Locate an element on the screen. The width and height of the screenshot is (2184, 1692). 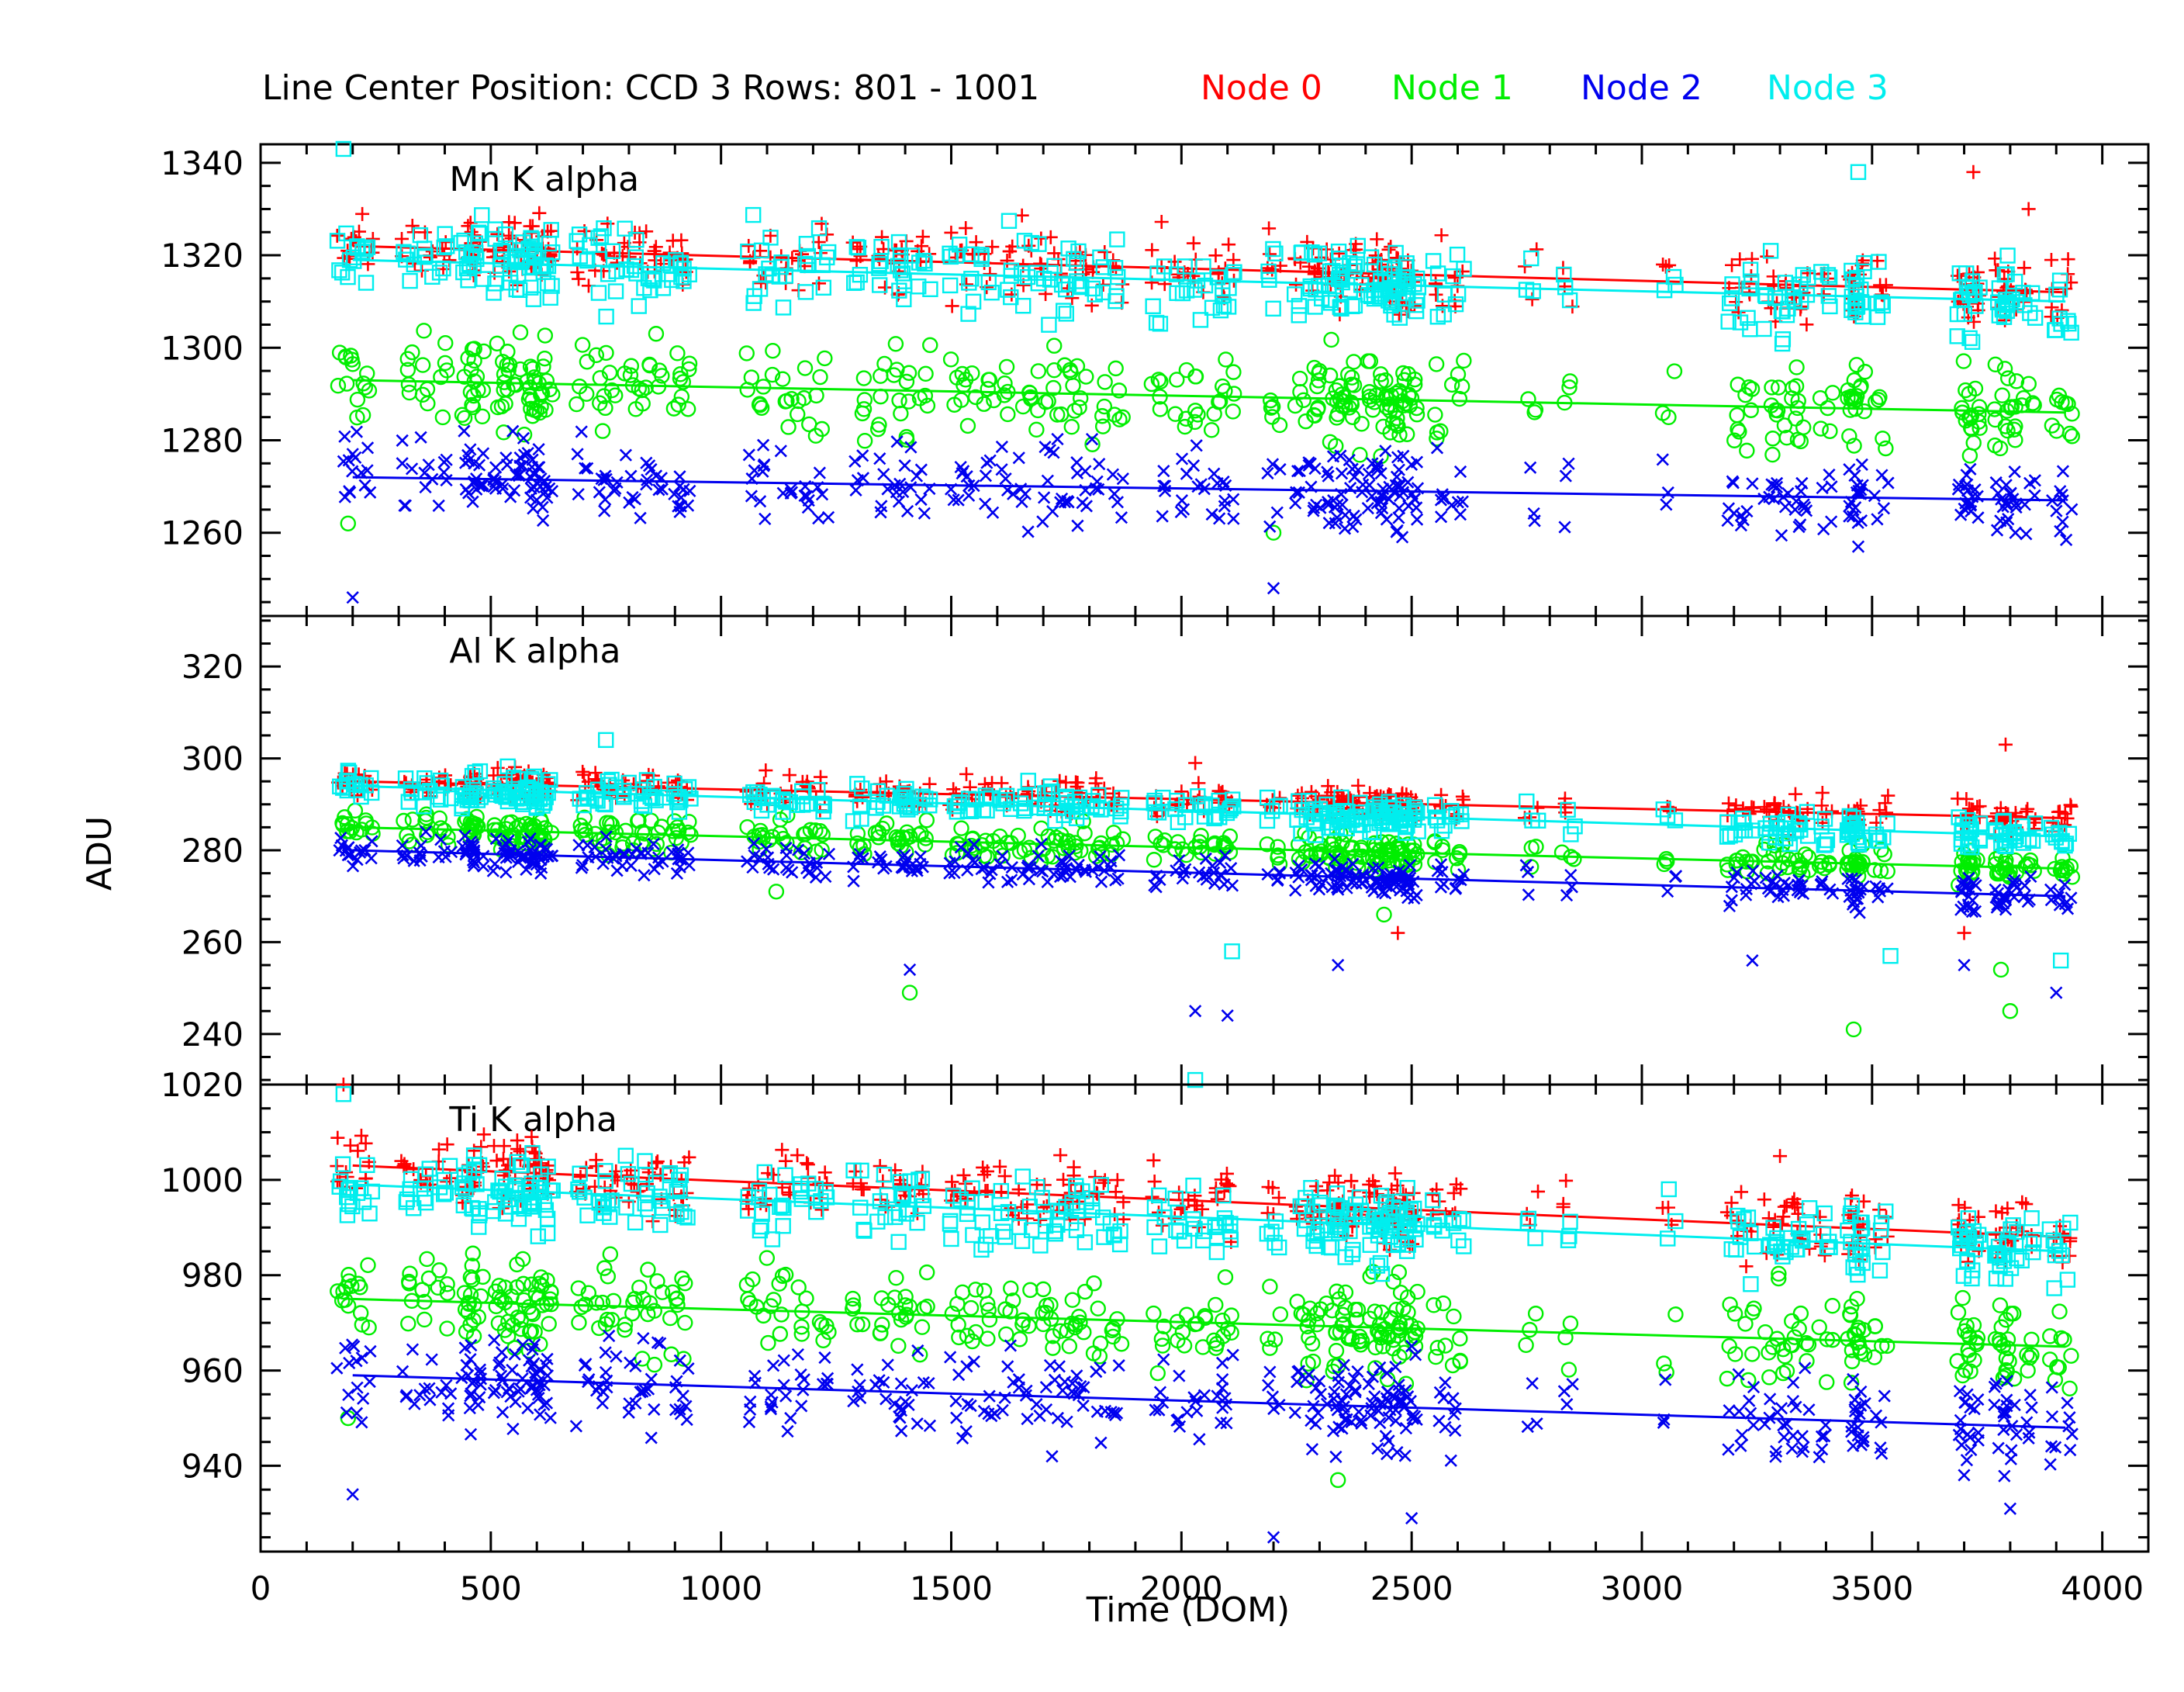
y-tick-label: 1340 is located at coordinates (203, 163).